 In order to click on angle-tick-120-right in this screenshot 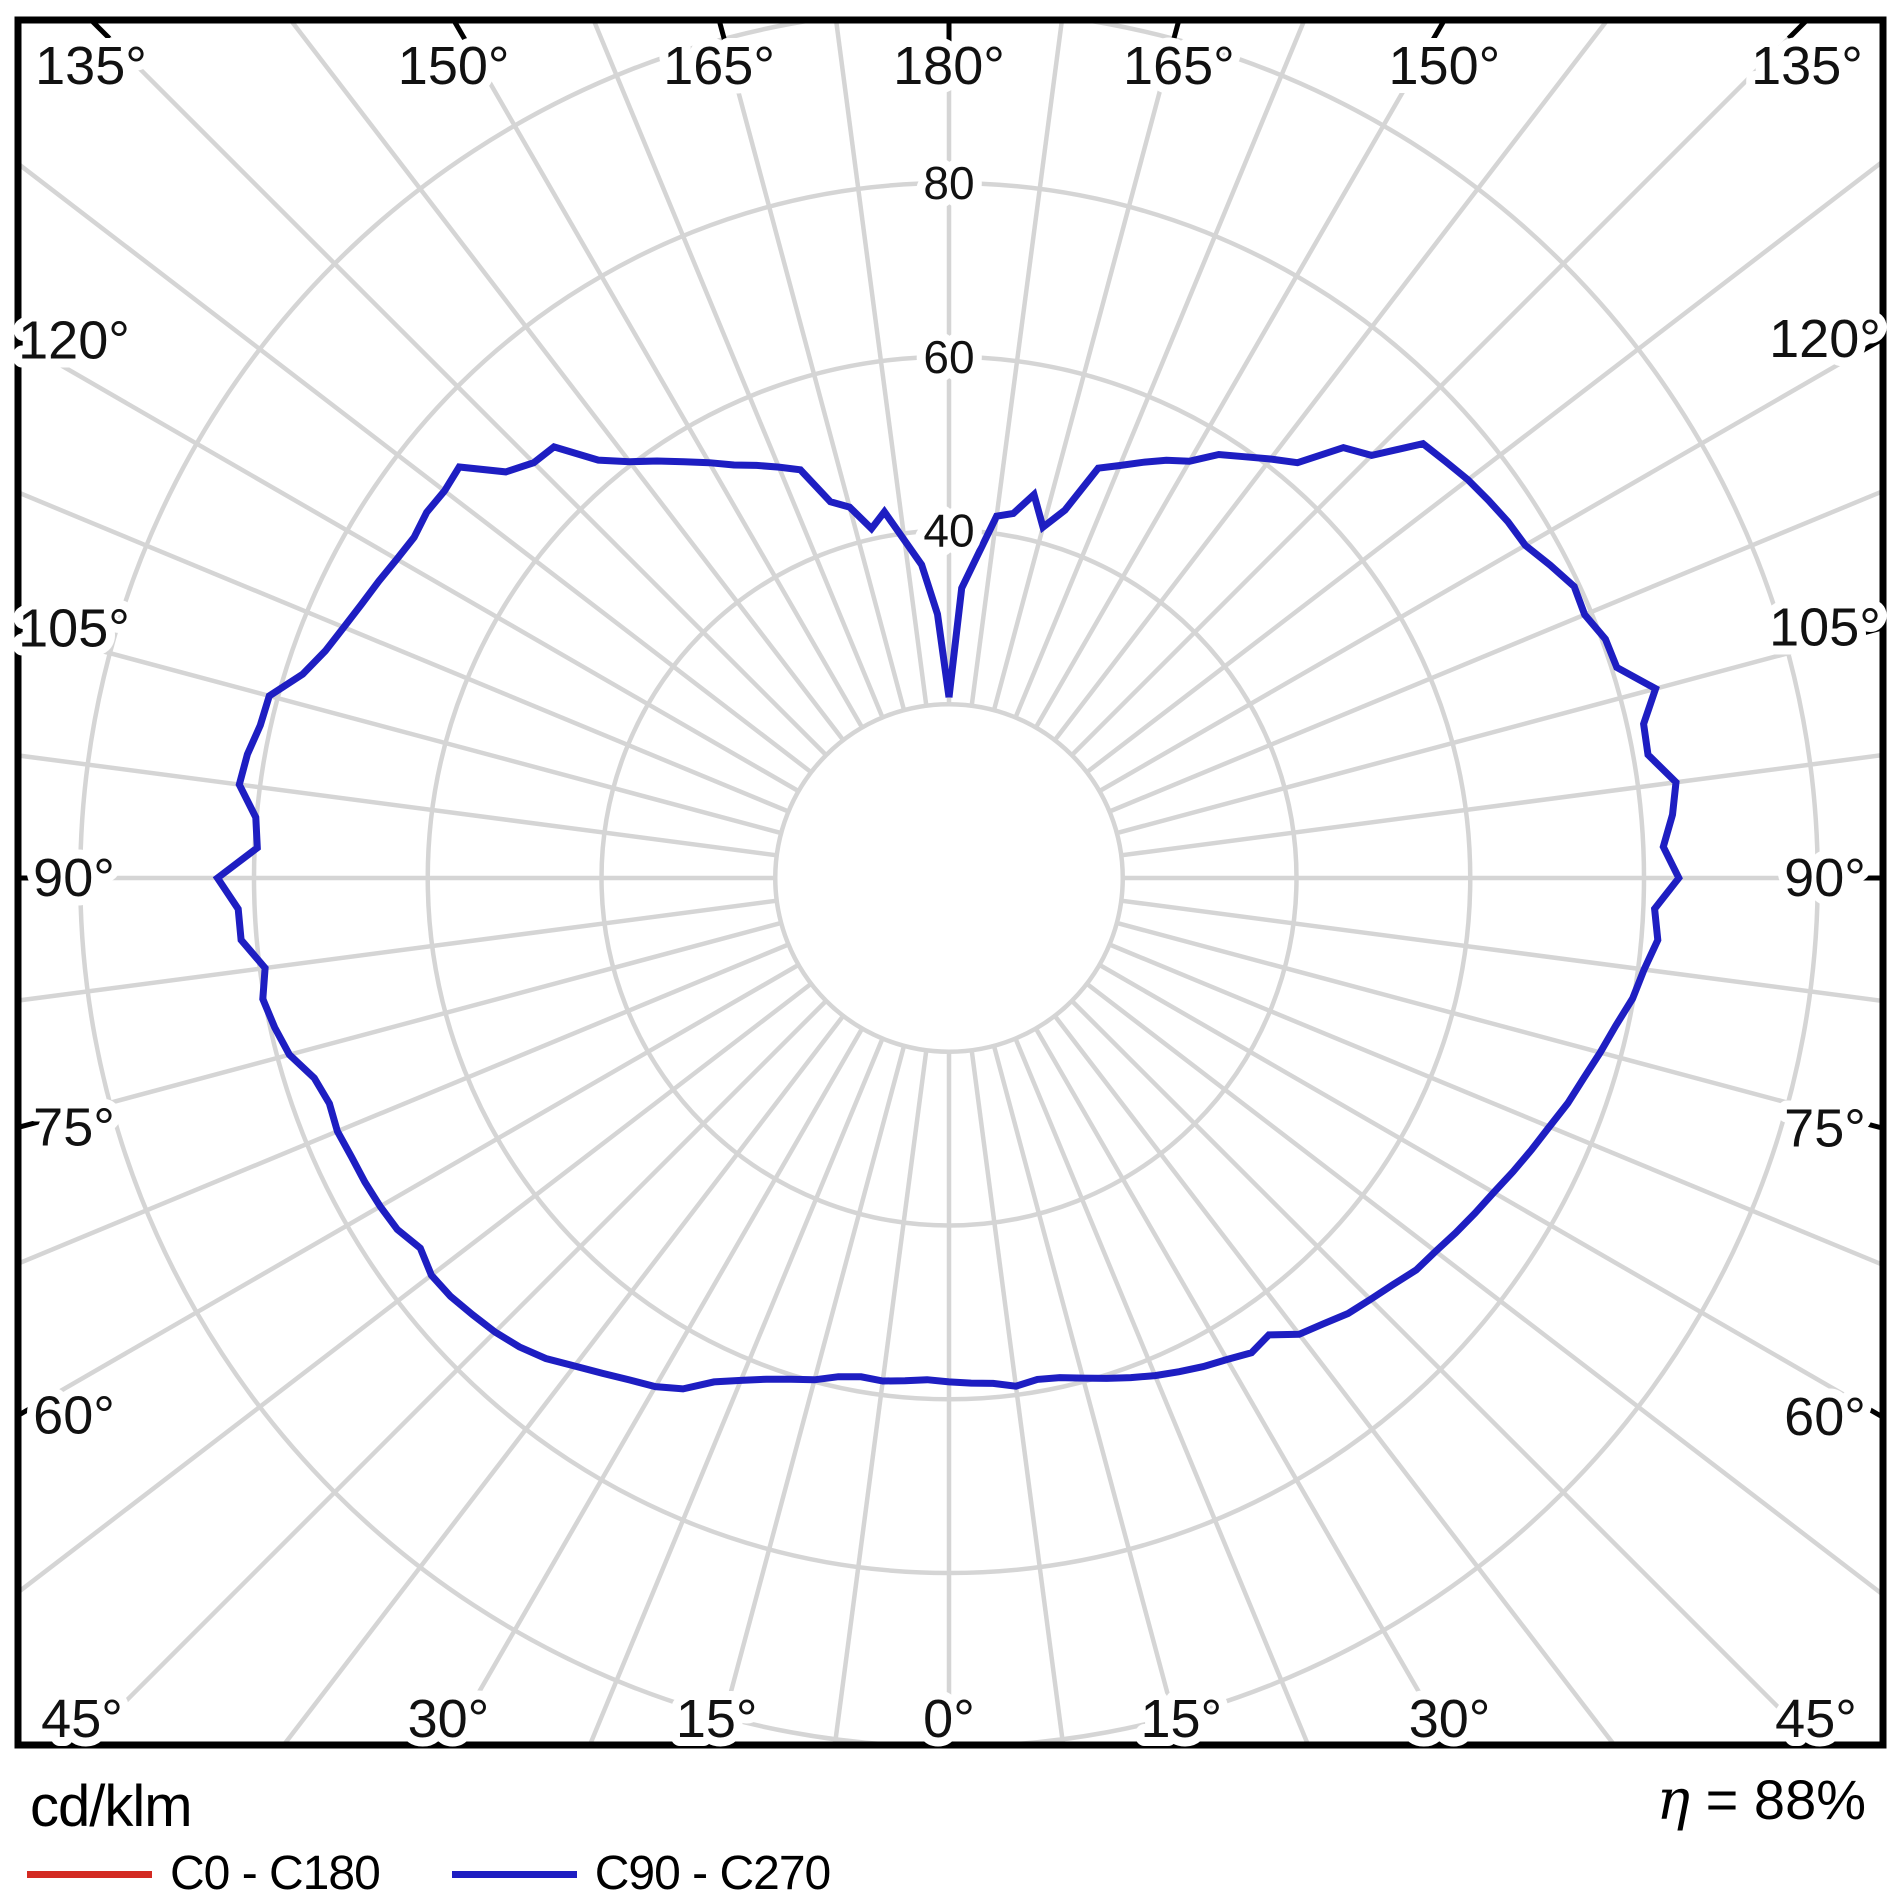, I will do `click(1872, 345)`.